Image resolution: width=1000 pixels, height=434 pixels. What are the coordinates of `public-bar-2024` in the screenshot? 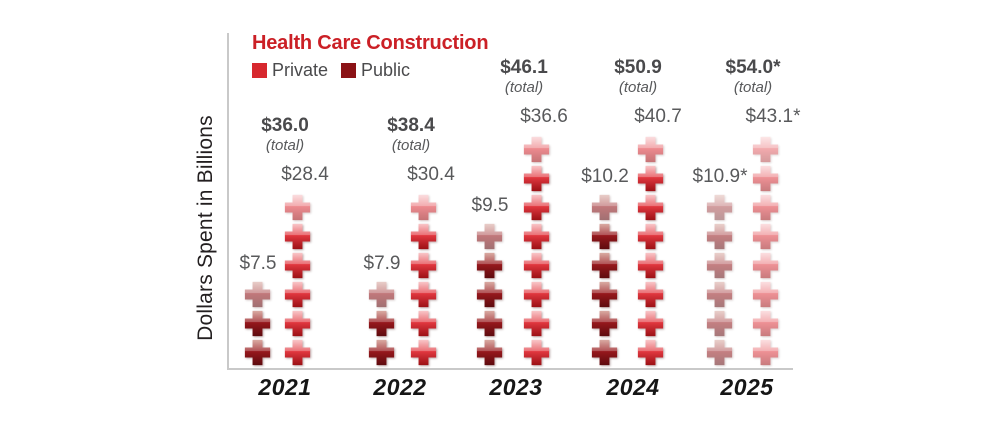 It's located at (604, 280).